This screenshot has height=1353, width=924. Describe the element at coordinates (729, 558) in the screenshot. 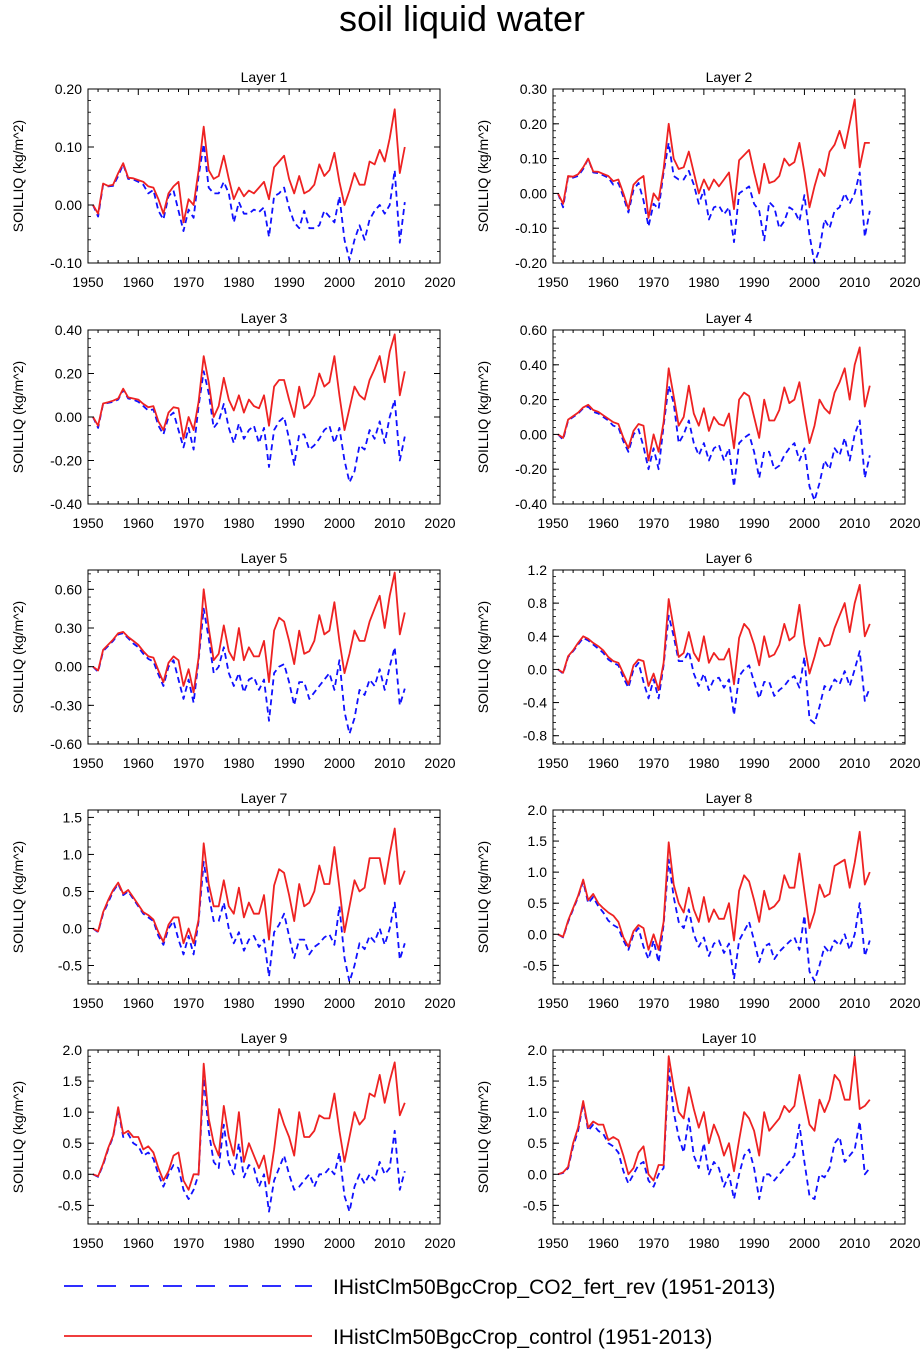

I see `panel-title: Layer 6` at that location.